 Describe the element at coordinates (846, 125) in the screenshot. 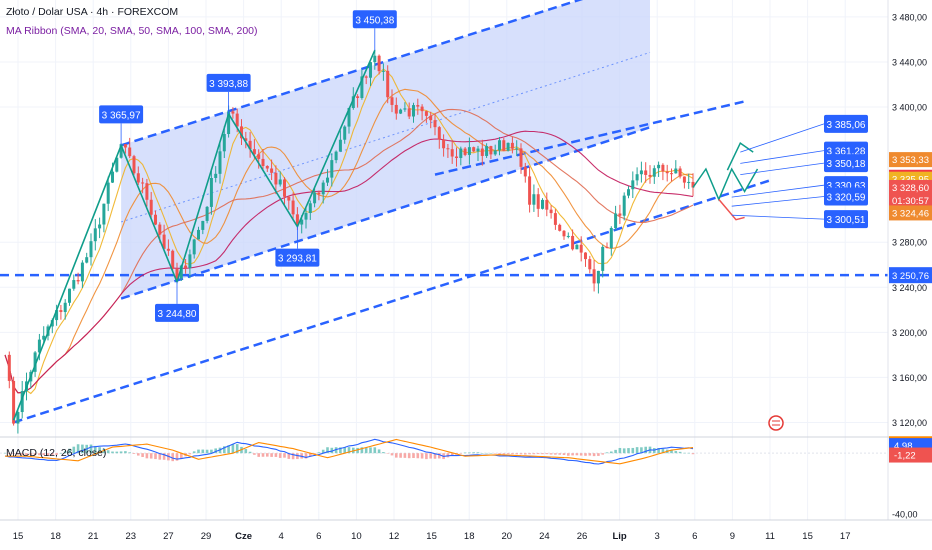

I see `projection-label: 3 385,06` at that location.